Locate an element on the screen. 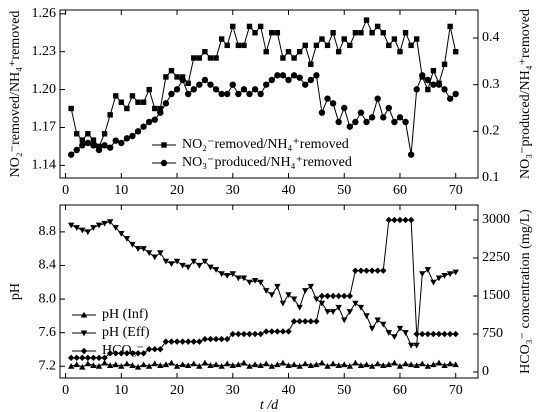 The height and width of the screenshot is (412, 537). y-axis-label: NO₂⁻removed/NH₄⁺removed is located at coordinates (15, 94).